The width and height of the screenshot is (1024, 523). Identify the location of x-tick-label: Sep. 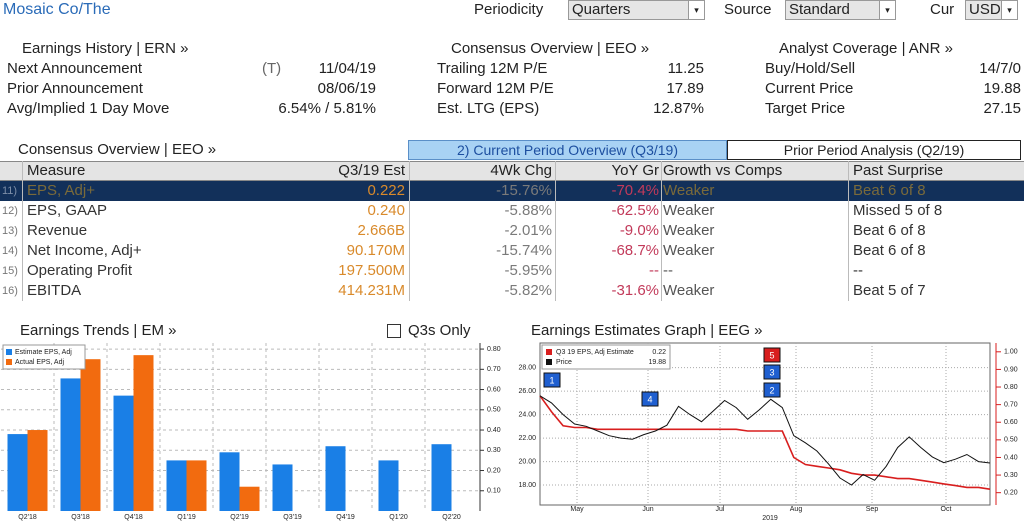
(872, 509).